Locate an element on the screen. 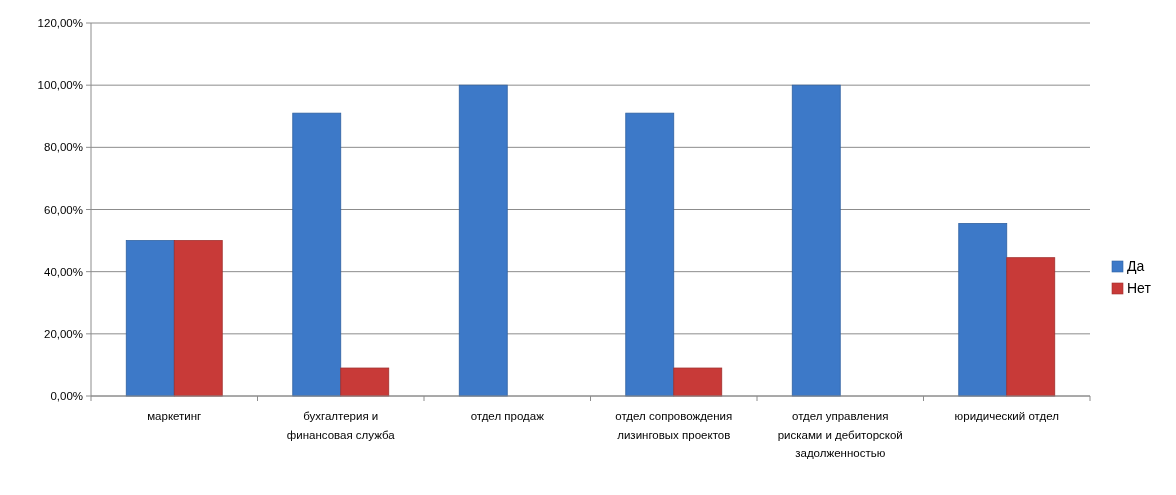 The height and width of the screenshot is (495, 1176). legend-label: Нет is located at coordinates (1139, 288).